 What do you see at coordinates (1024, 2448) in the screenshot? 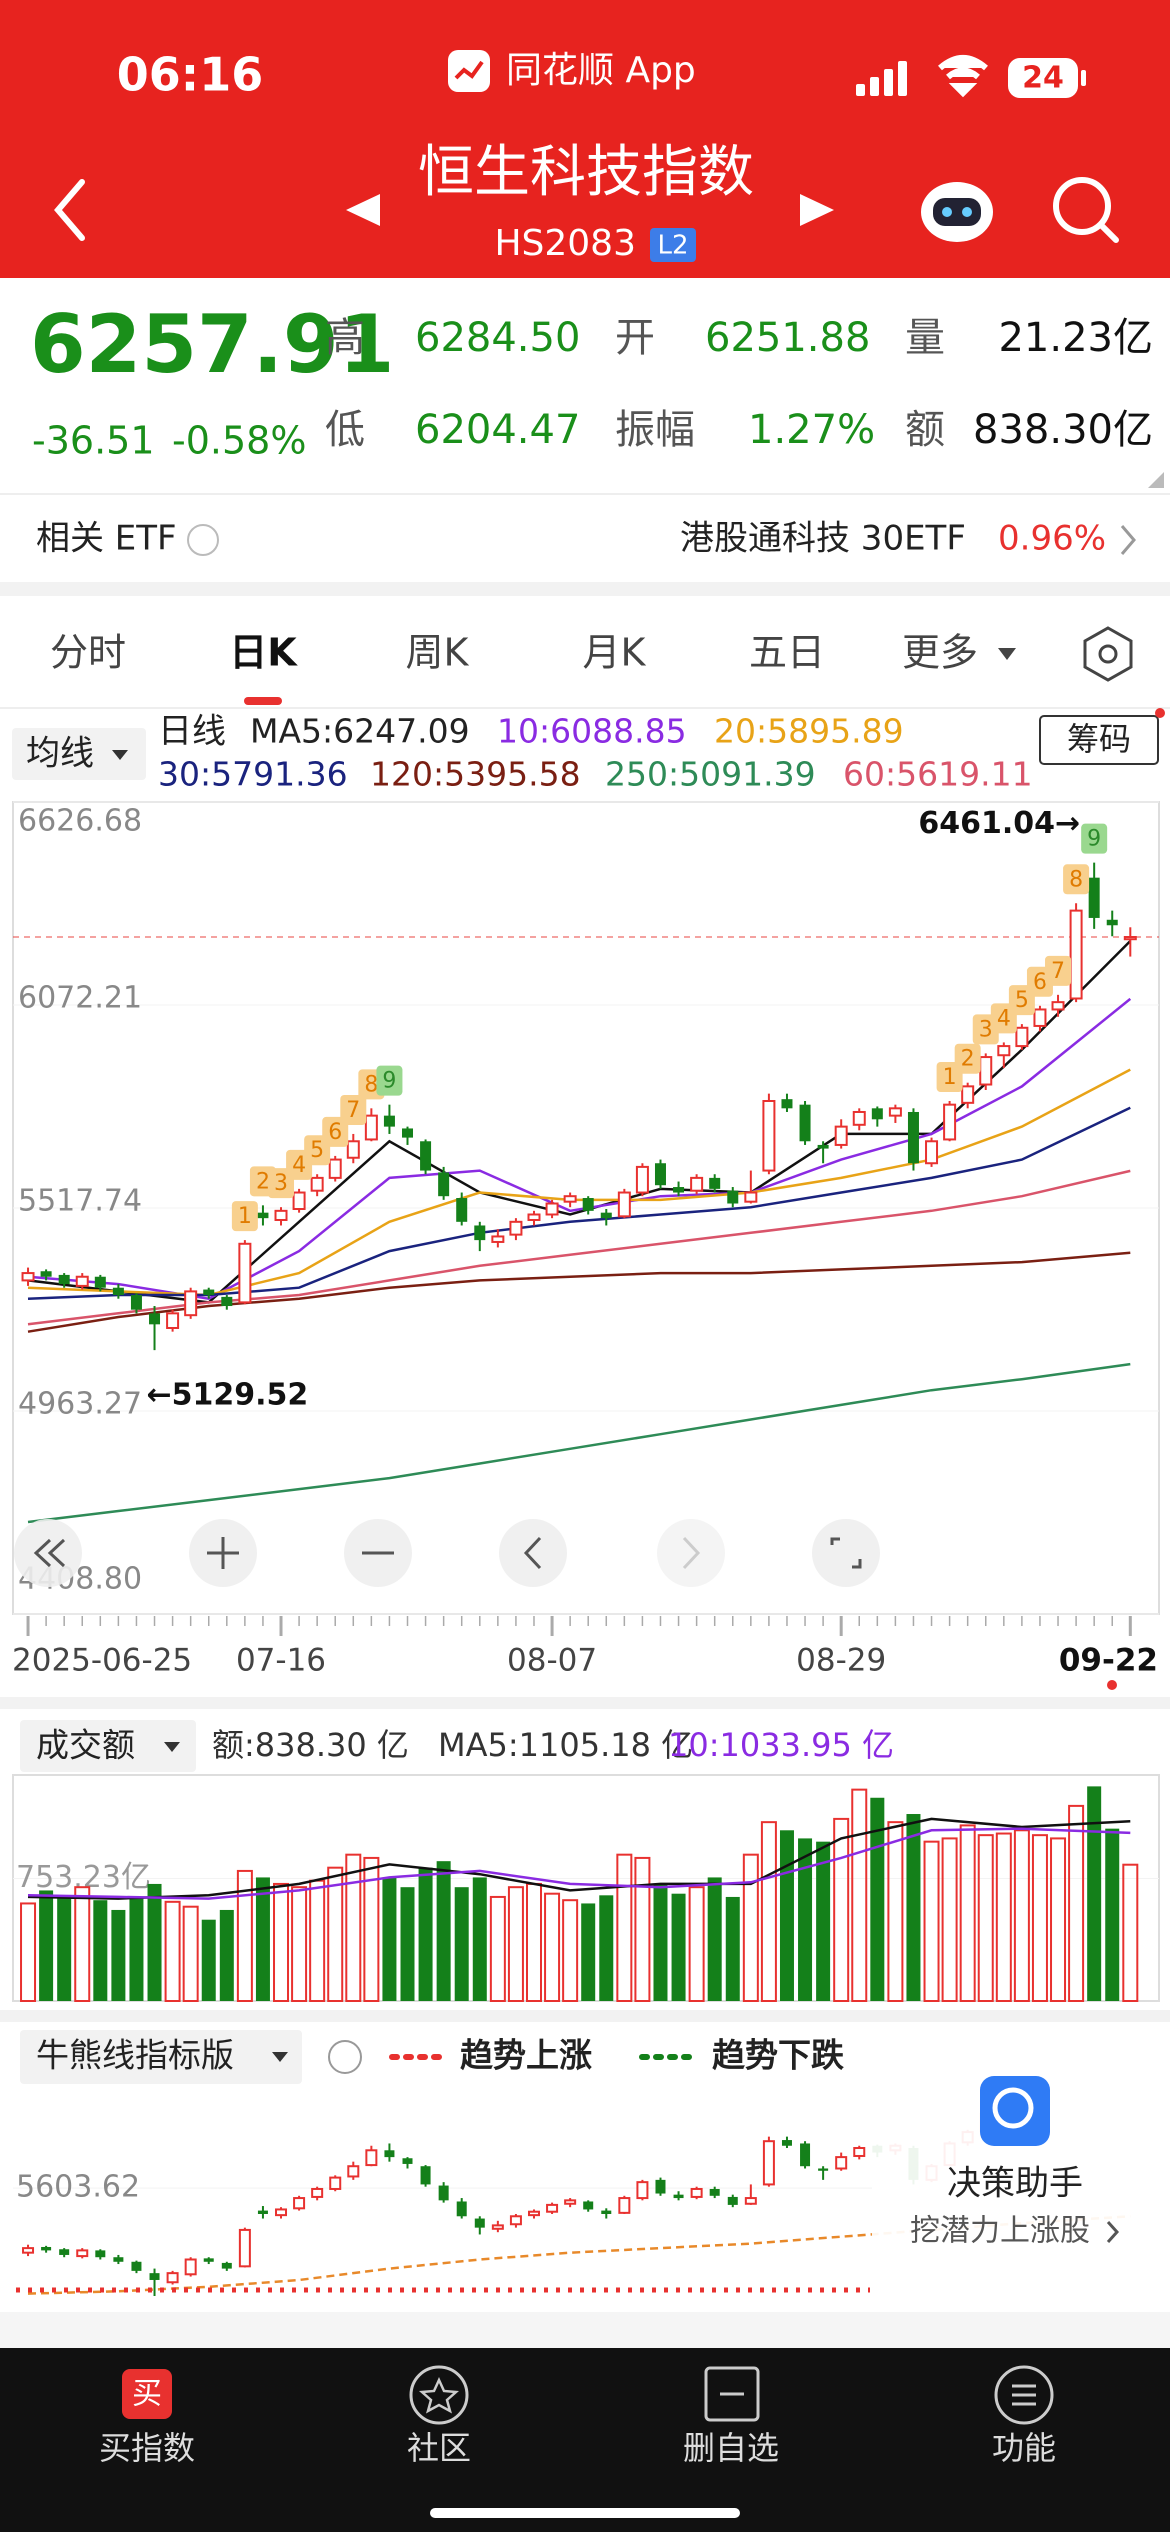
I see `nav-item: 功能` at bounding box center [1024, 2448].